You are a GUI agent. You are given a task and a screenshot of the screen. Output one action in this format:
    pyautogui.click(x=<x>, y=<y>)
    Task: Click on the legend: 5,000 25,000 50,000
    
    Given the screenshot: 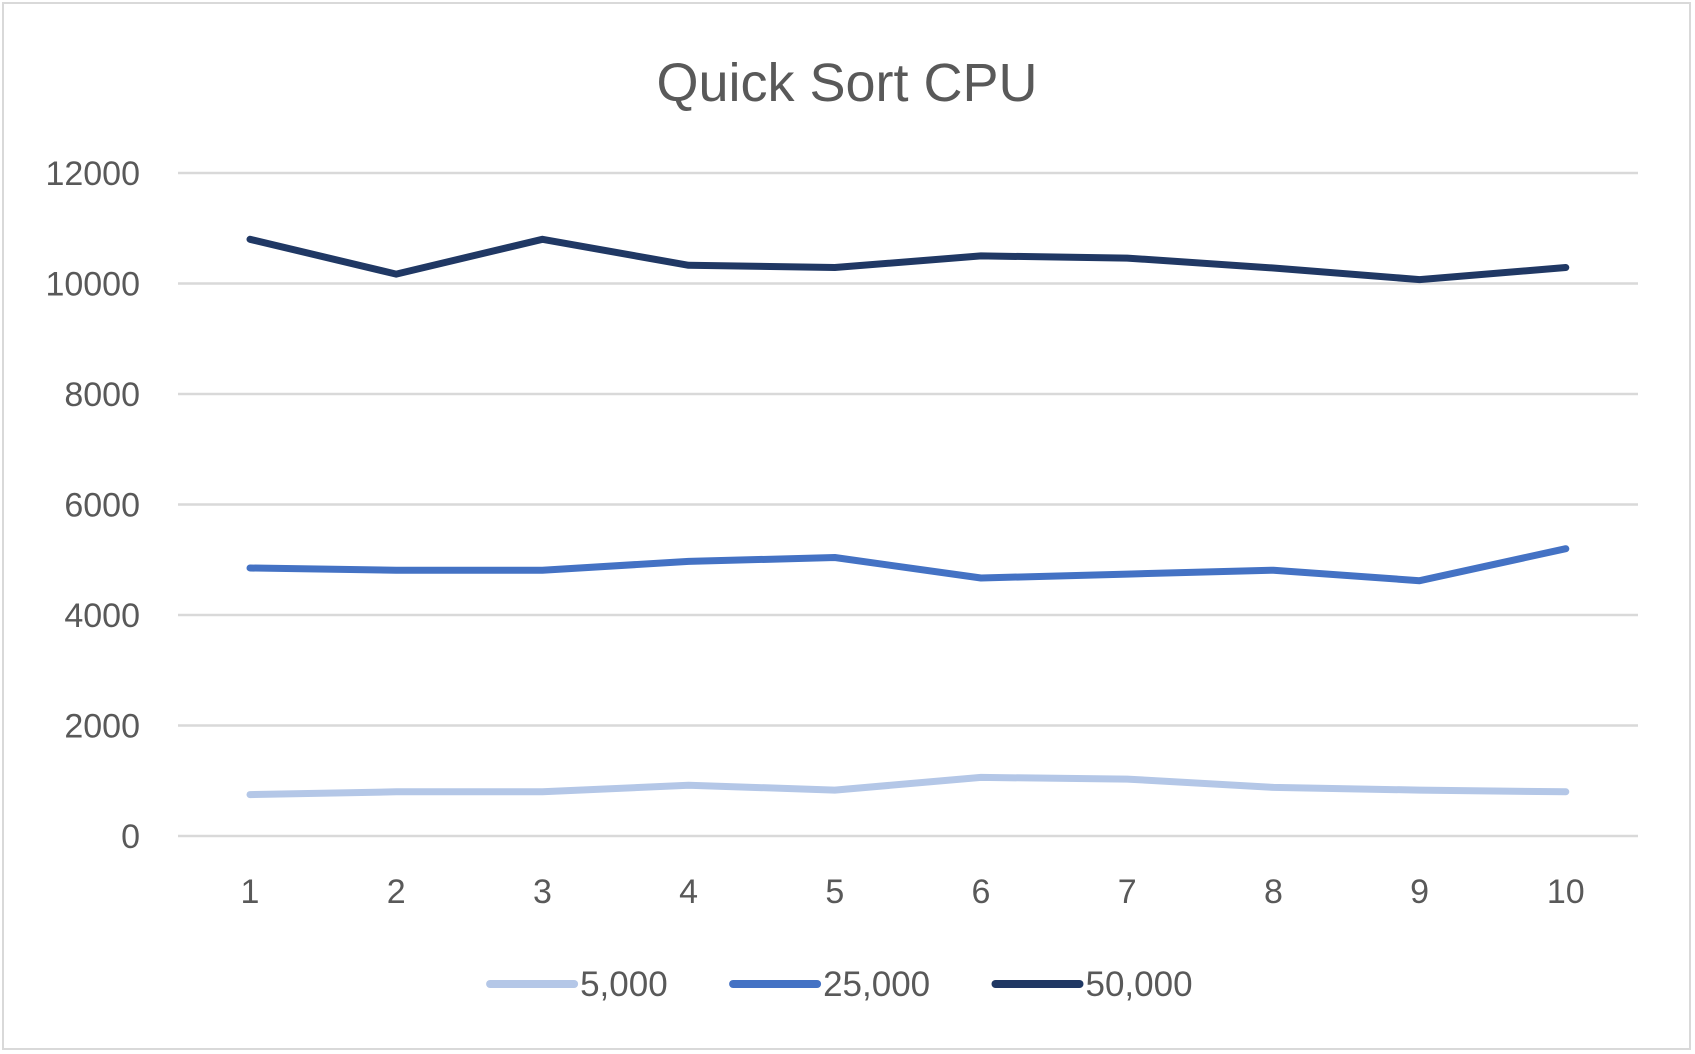 What is the action you would take?
    pyautogui.click(x=839, y=984)
    